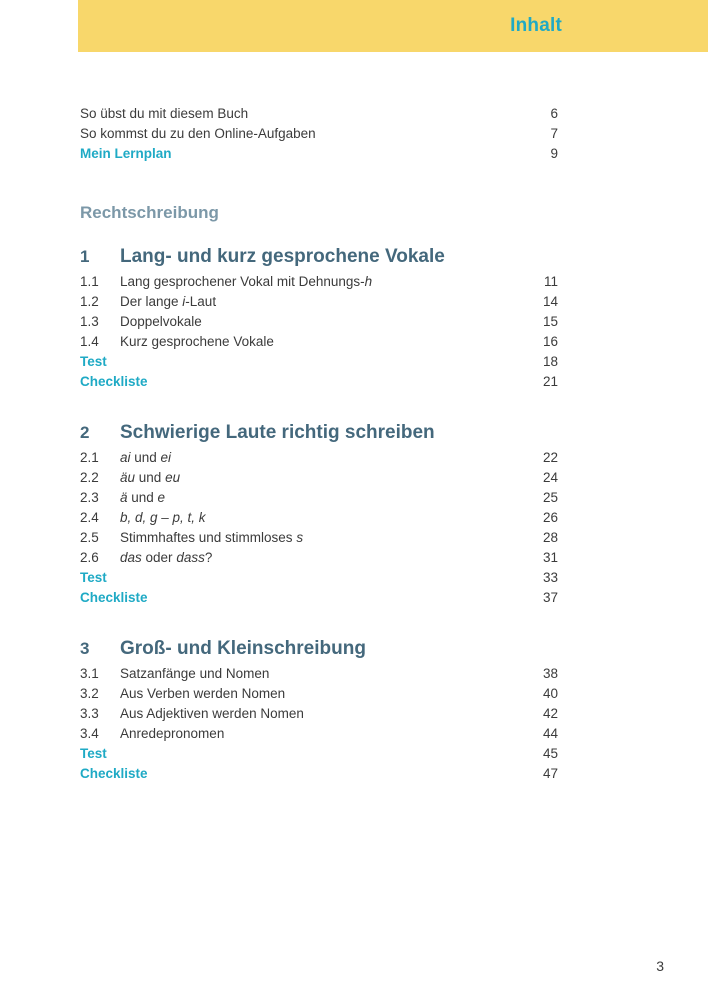  I want to click on toc-row: 2.1 ai und ei 22, so click(319, 458).